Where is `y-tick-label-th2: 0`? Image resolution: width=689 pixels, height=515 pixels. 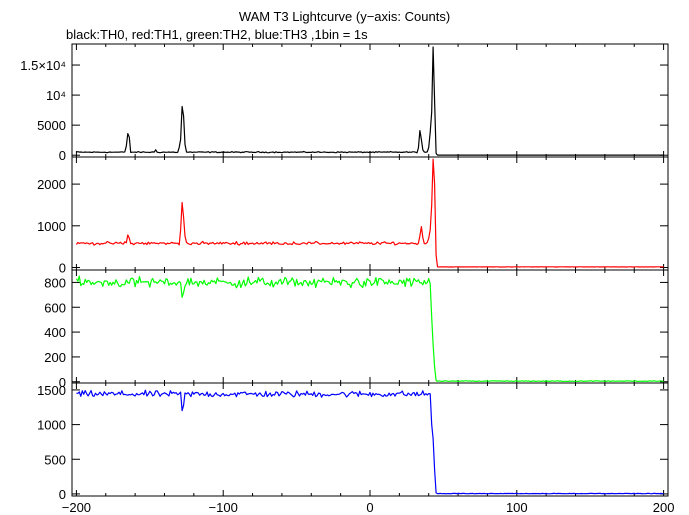
y-tick-label-th2: 0 is located at coordinates (62, 382).